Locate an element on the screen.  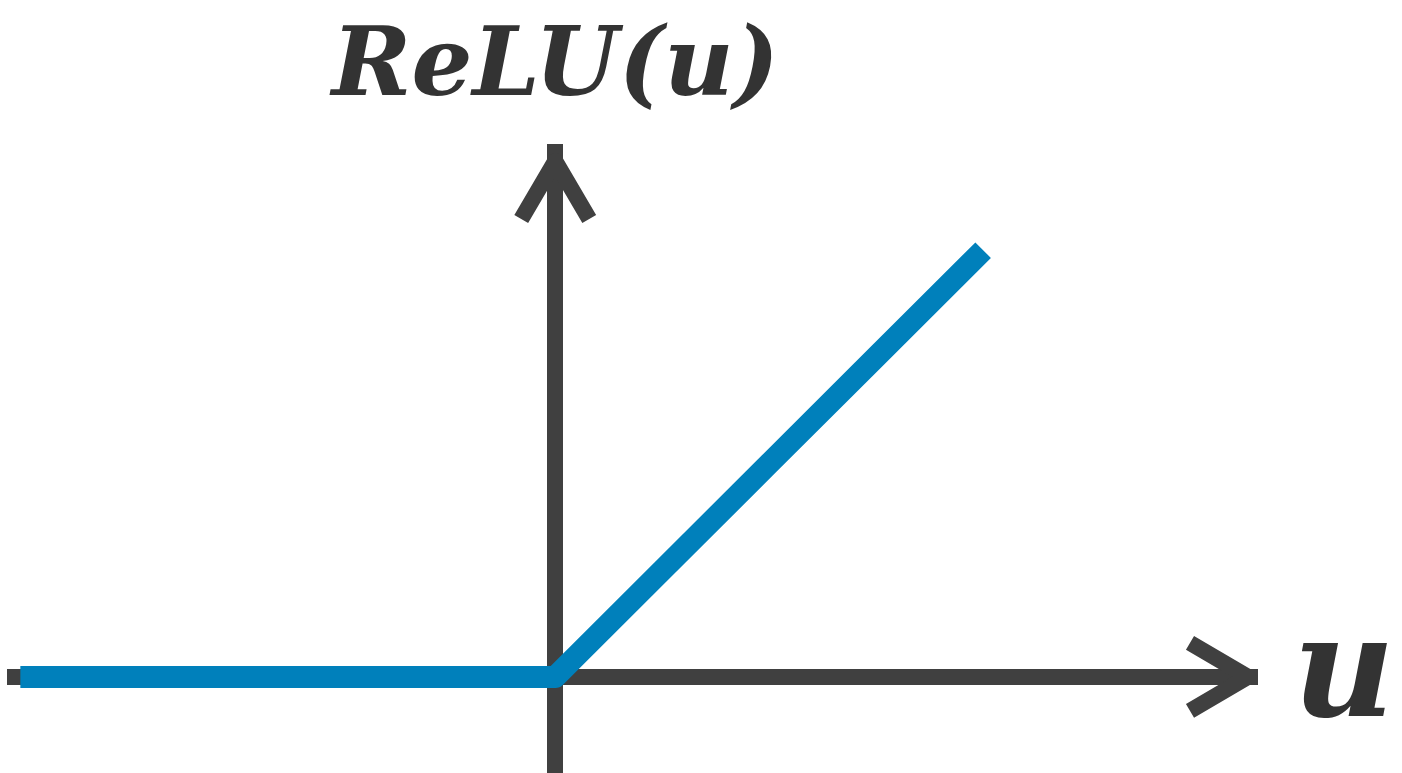
y-axis-title: ReLU(u) is located at coordinates (555, 61).